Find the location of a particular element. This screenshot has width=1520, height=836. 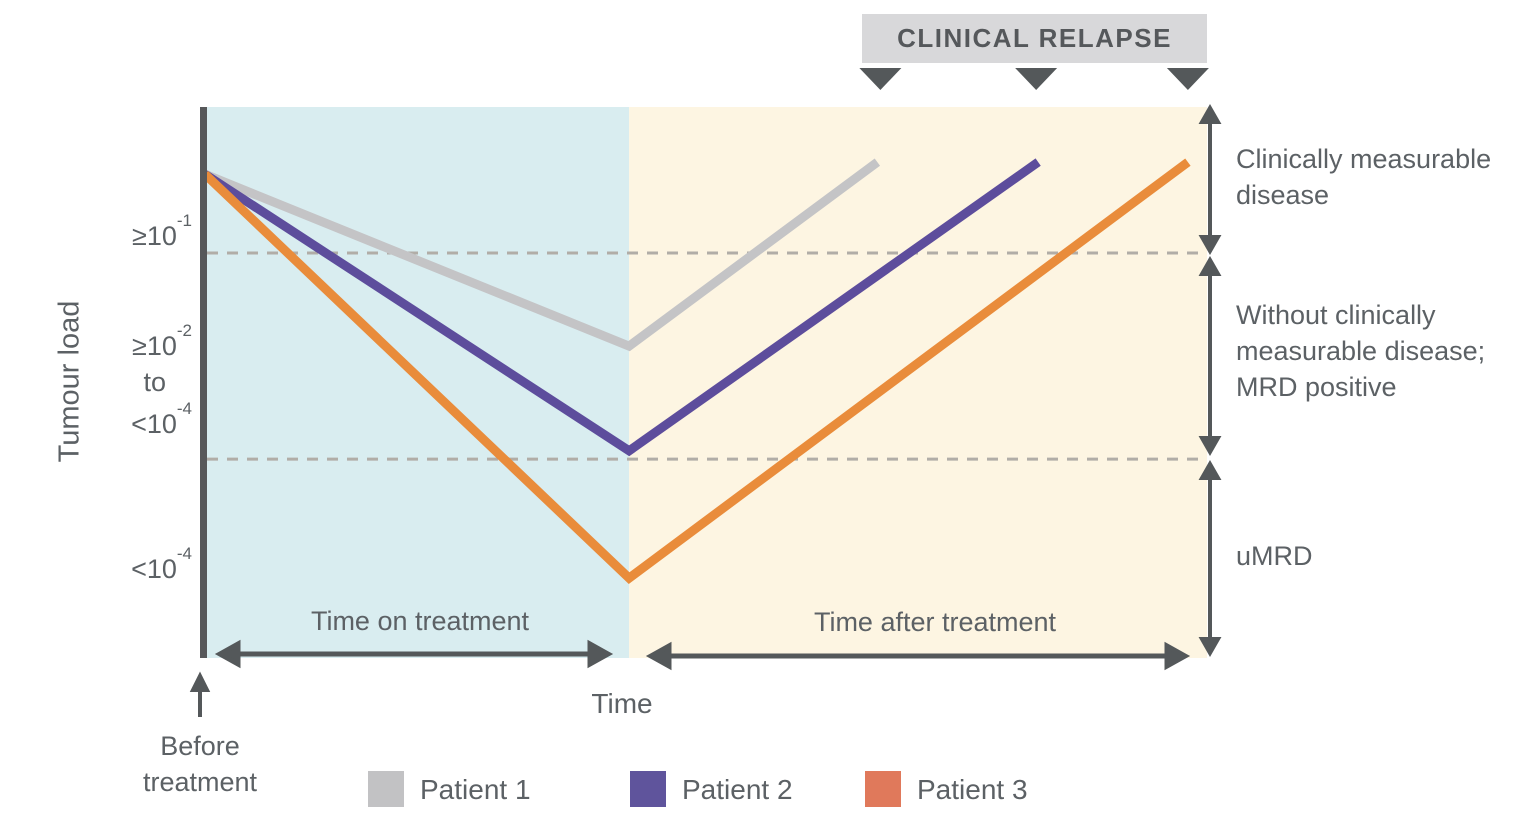

x-axis-title: Time is located at coordinates (622, 703).